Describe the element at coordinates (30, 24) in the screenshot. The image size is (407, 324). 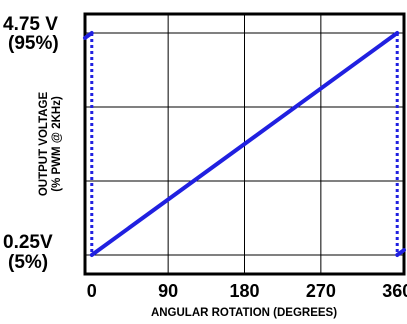
I see `y-top-label-value: 4.75 V` at that location.